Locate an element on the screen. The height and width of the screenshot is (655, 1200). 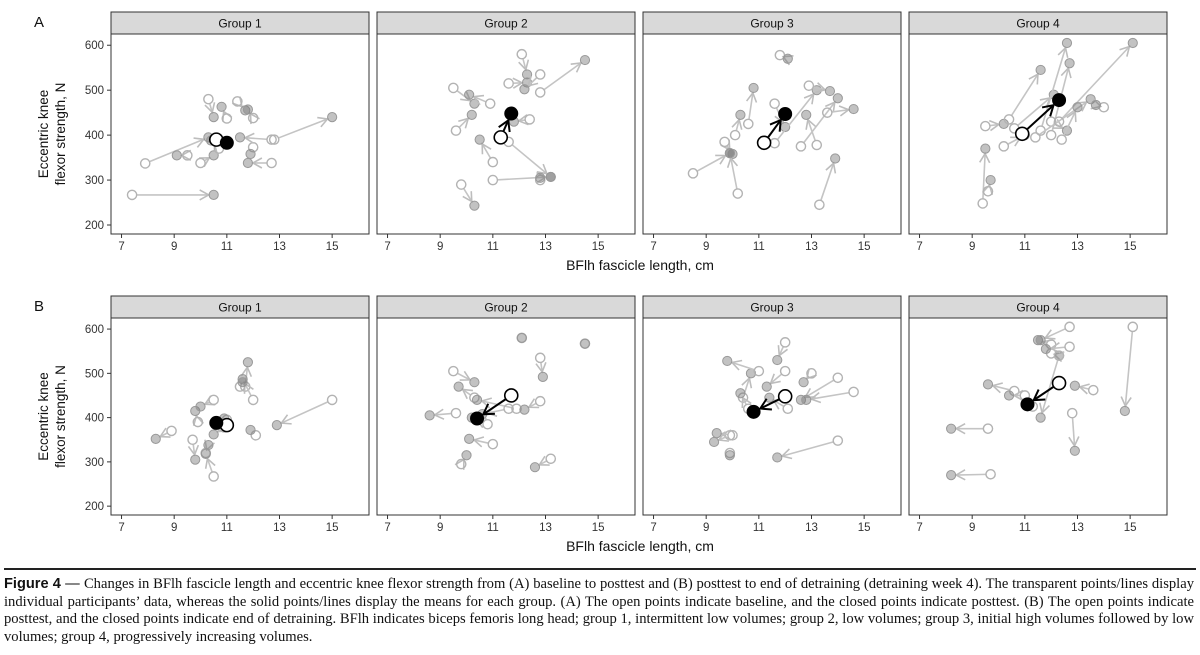
panel-b-group-2: Group 2 7 9 11 13 15 is located at coordinates (506, 414).